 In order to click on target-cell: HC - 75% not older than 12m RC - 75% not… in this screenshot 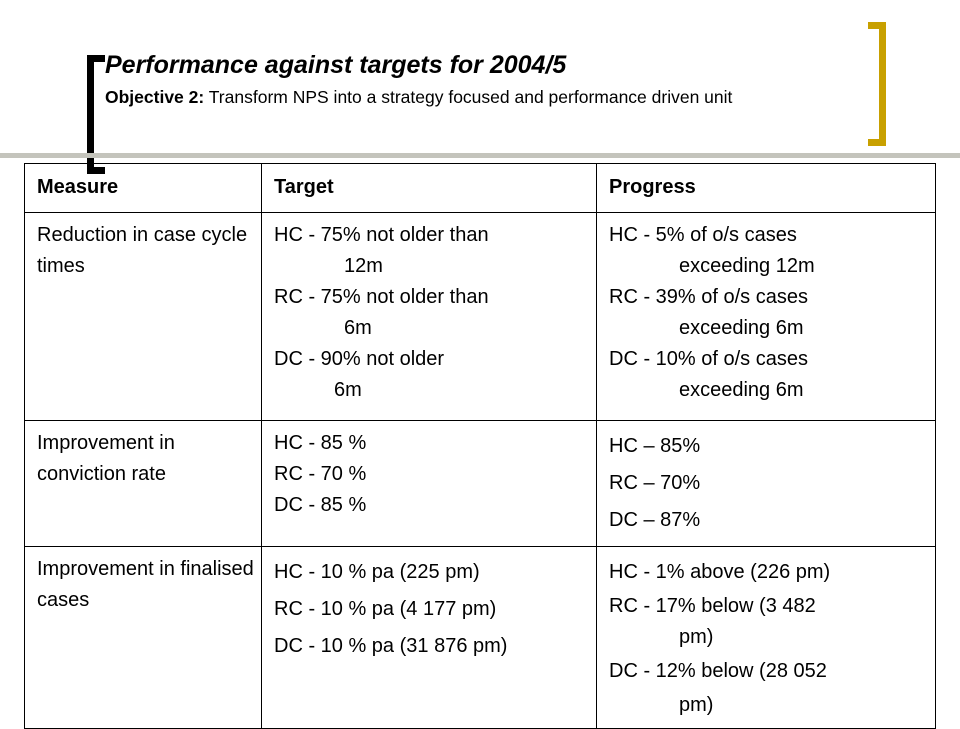, I will do `click(429, 316)`.